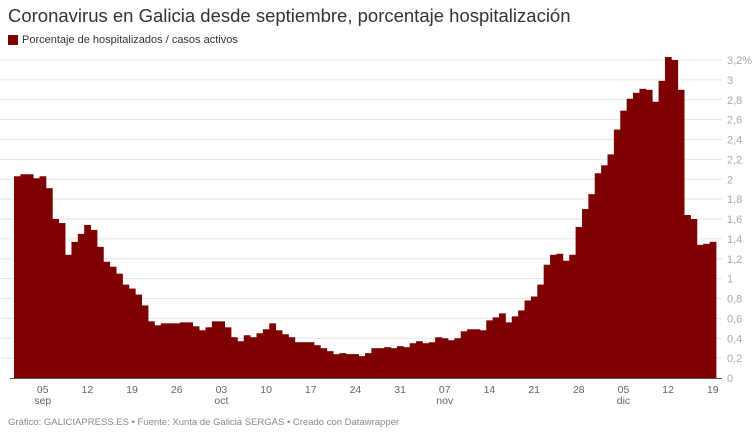 This screenshot has width=756, height=436. What do you see at coordinates (445, 390) in the screenshot?
I see `x-tick-label: 07` at bounding box center [445, 390].